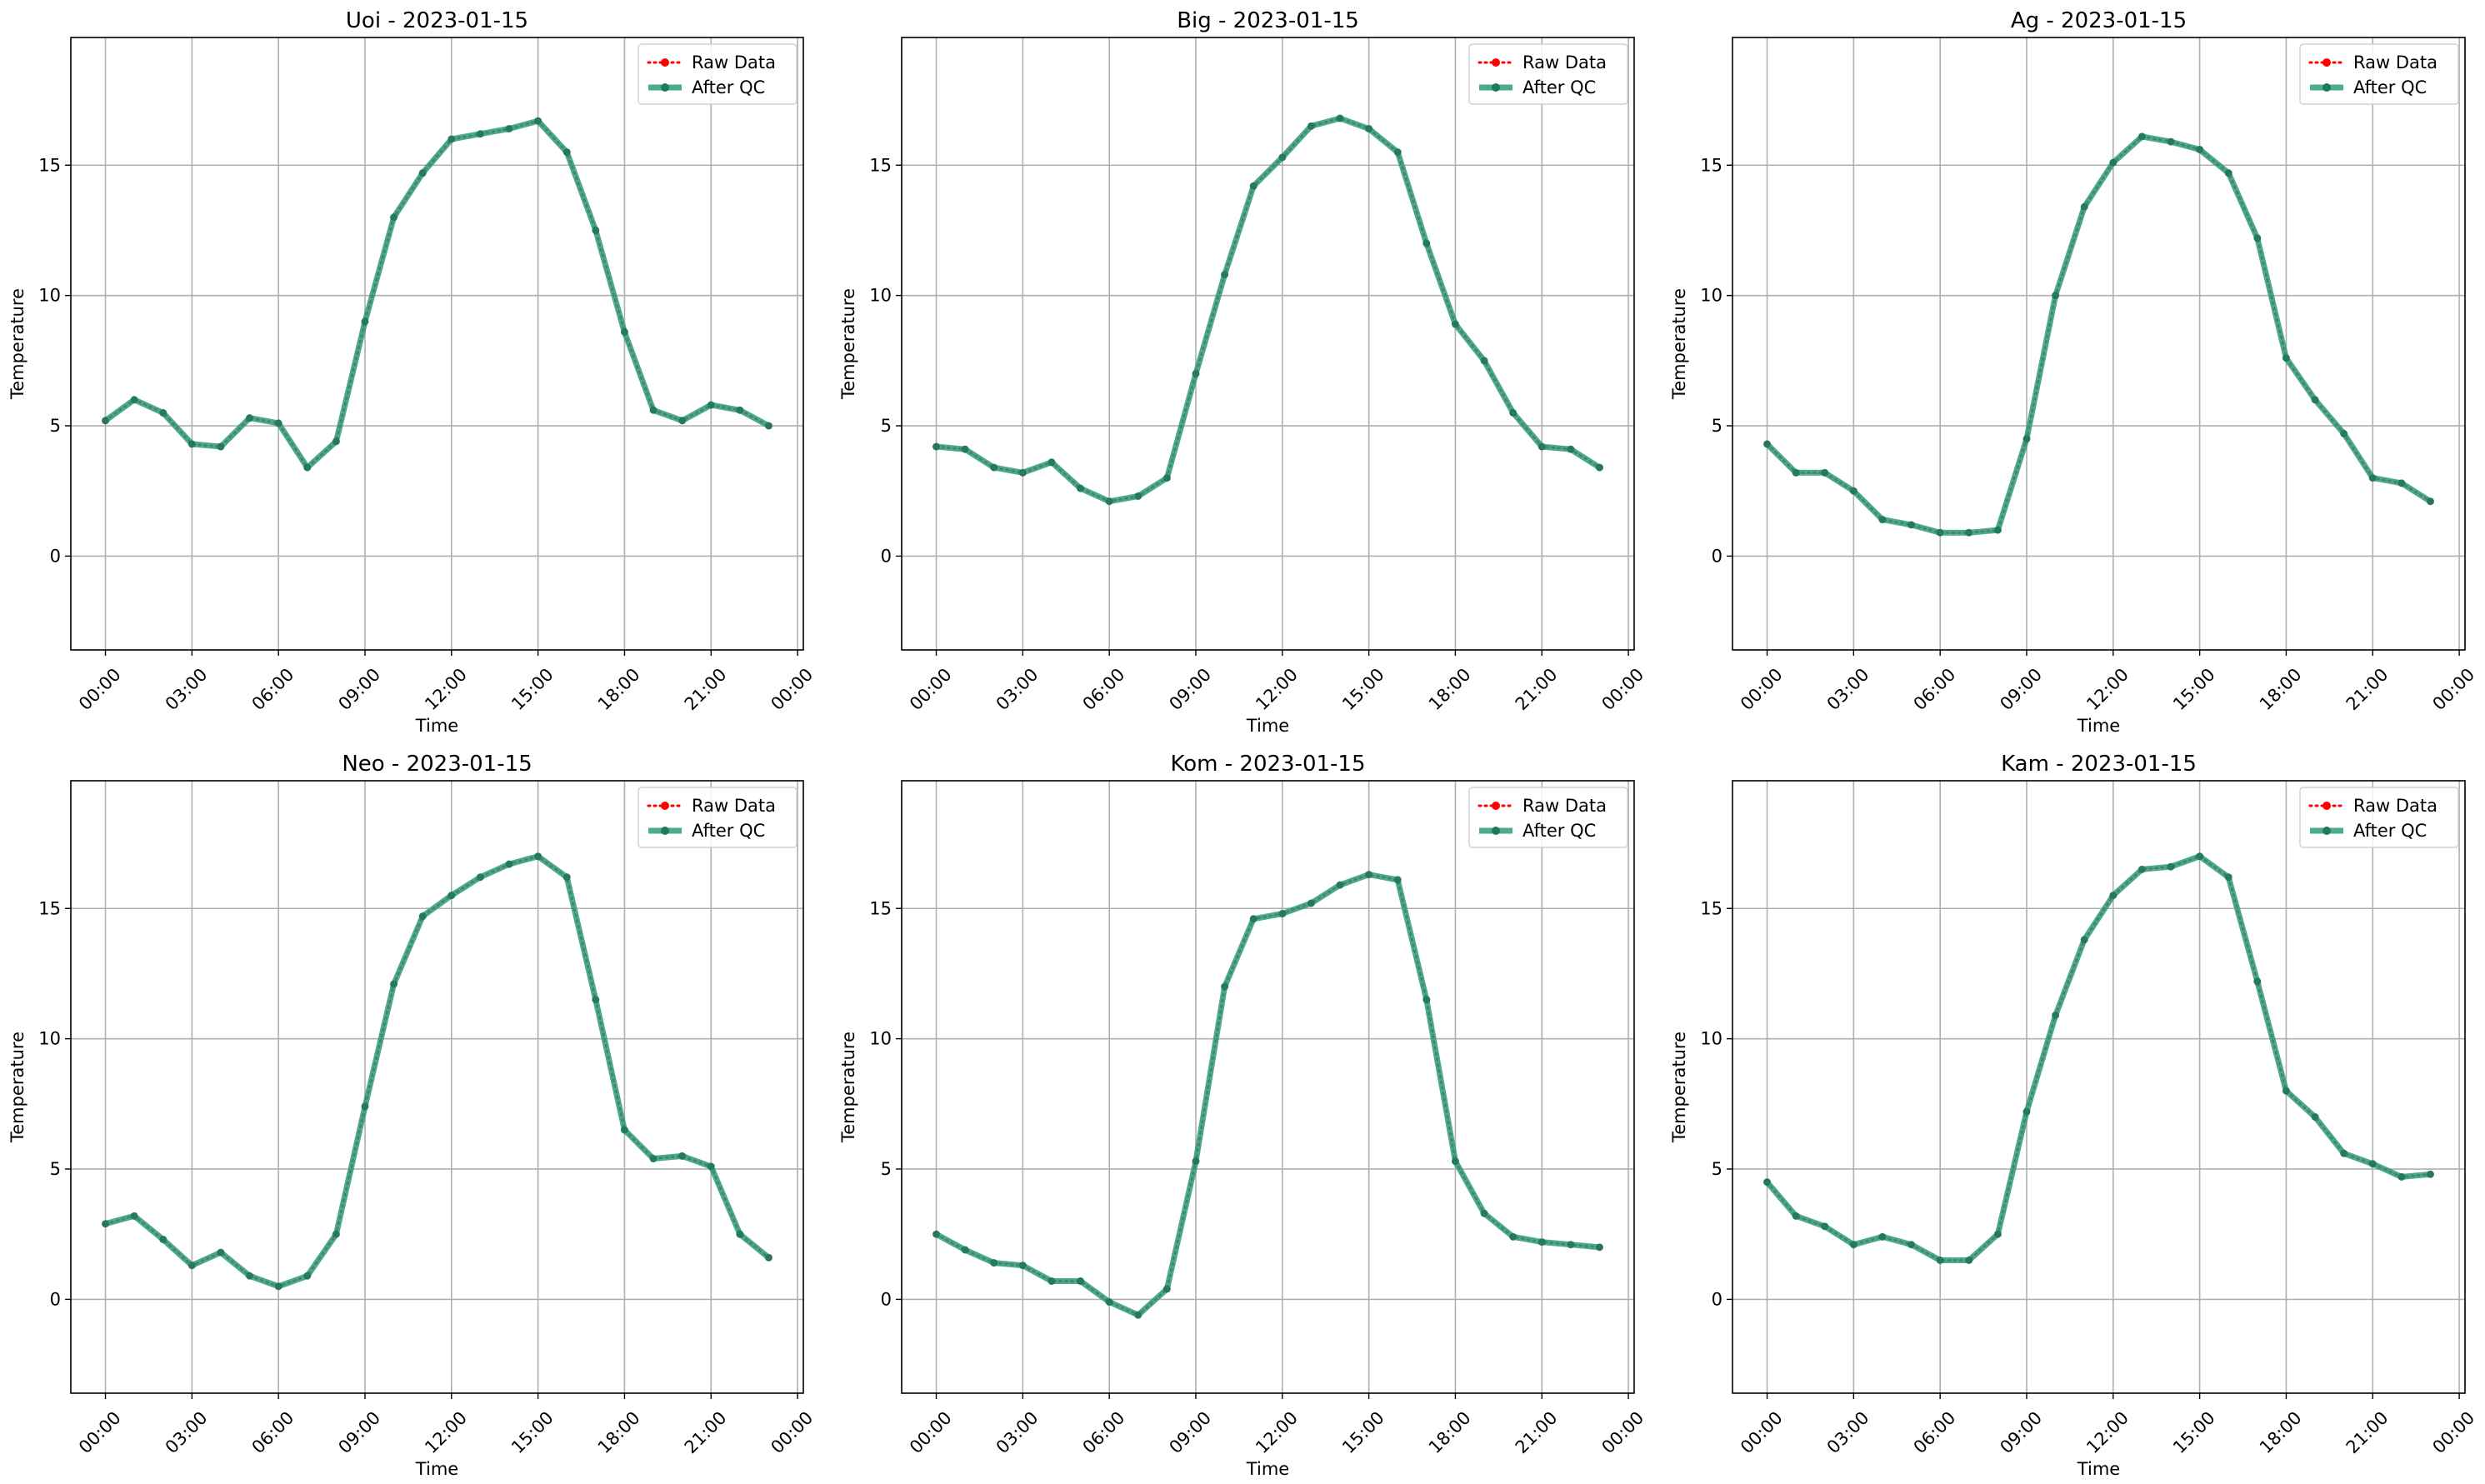 The image size is (2485, 1484). What do you see at coordinates (1268, 764) in the screenshot?
I see `subplot-title: Kom - 2023-01-15` at bounding box center [1268, 764].